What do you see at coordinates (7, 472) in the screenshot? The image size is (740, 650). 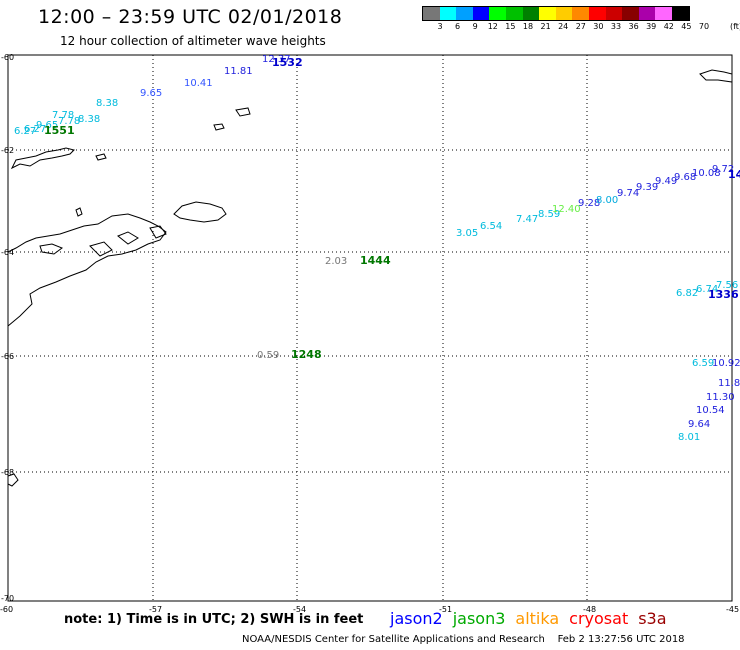 I see `lat-label: -68` at bounding box center [7, 472].